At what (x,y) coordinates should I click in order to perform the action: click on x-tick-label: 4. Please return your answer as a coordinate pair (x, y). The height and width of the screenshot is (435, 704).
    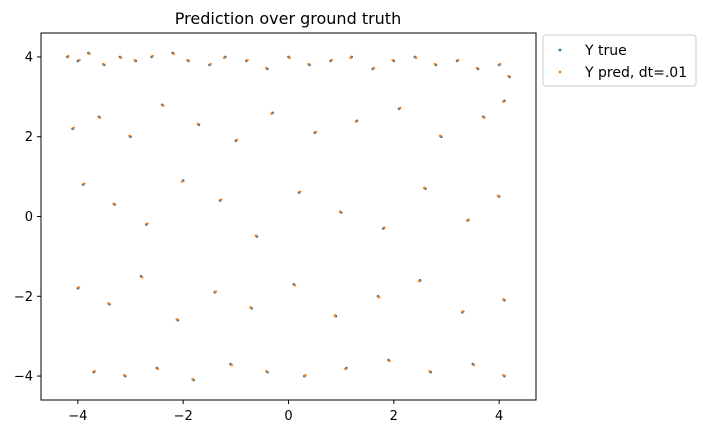
    Looking at the image, I should click on (499, 416).